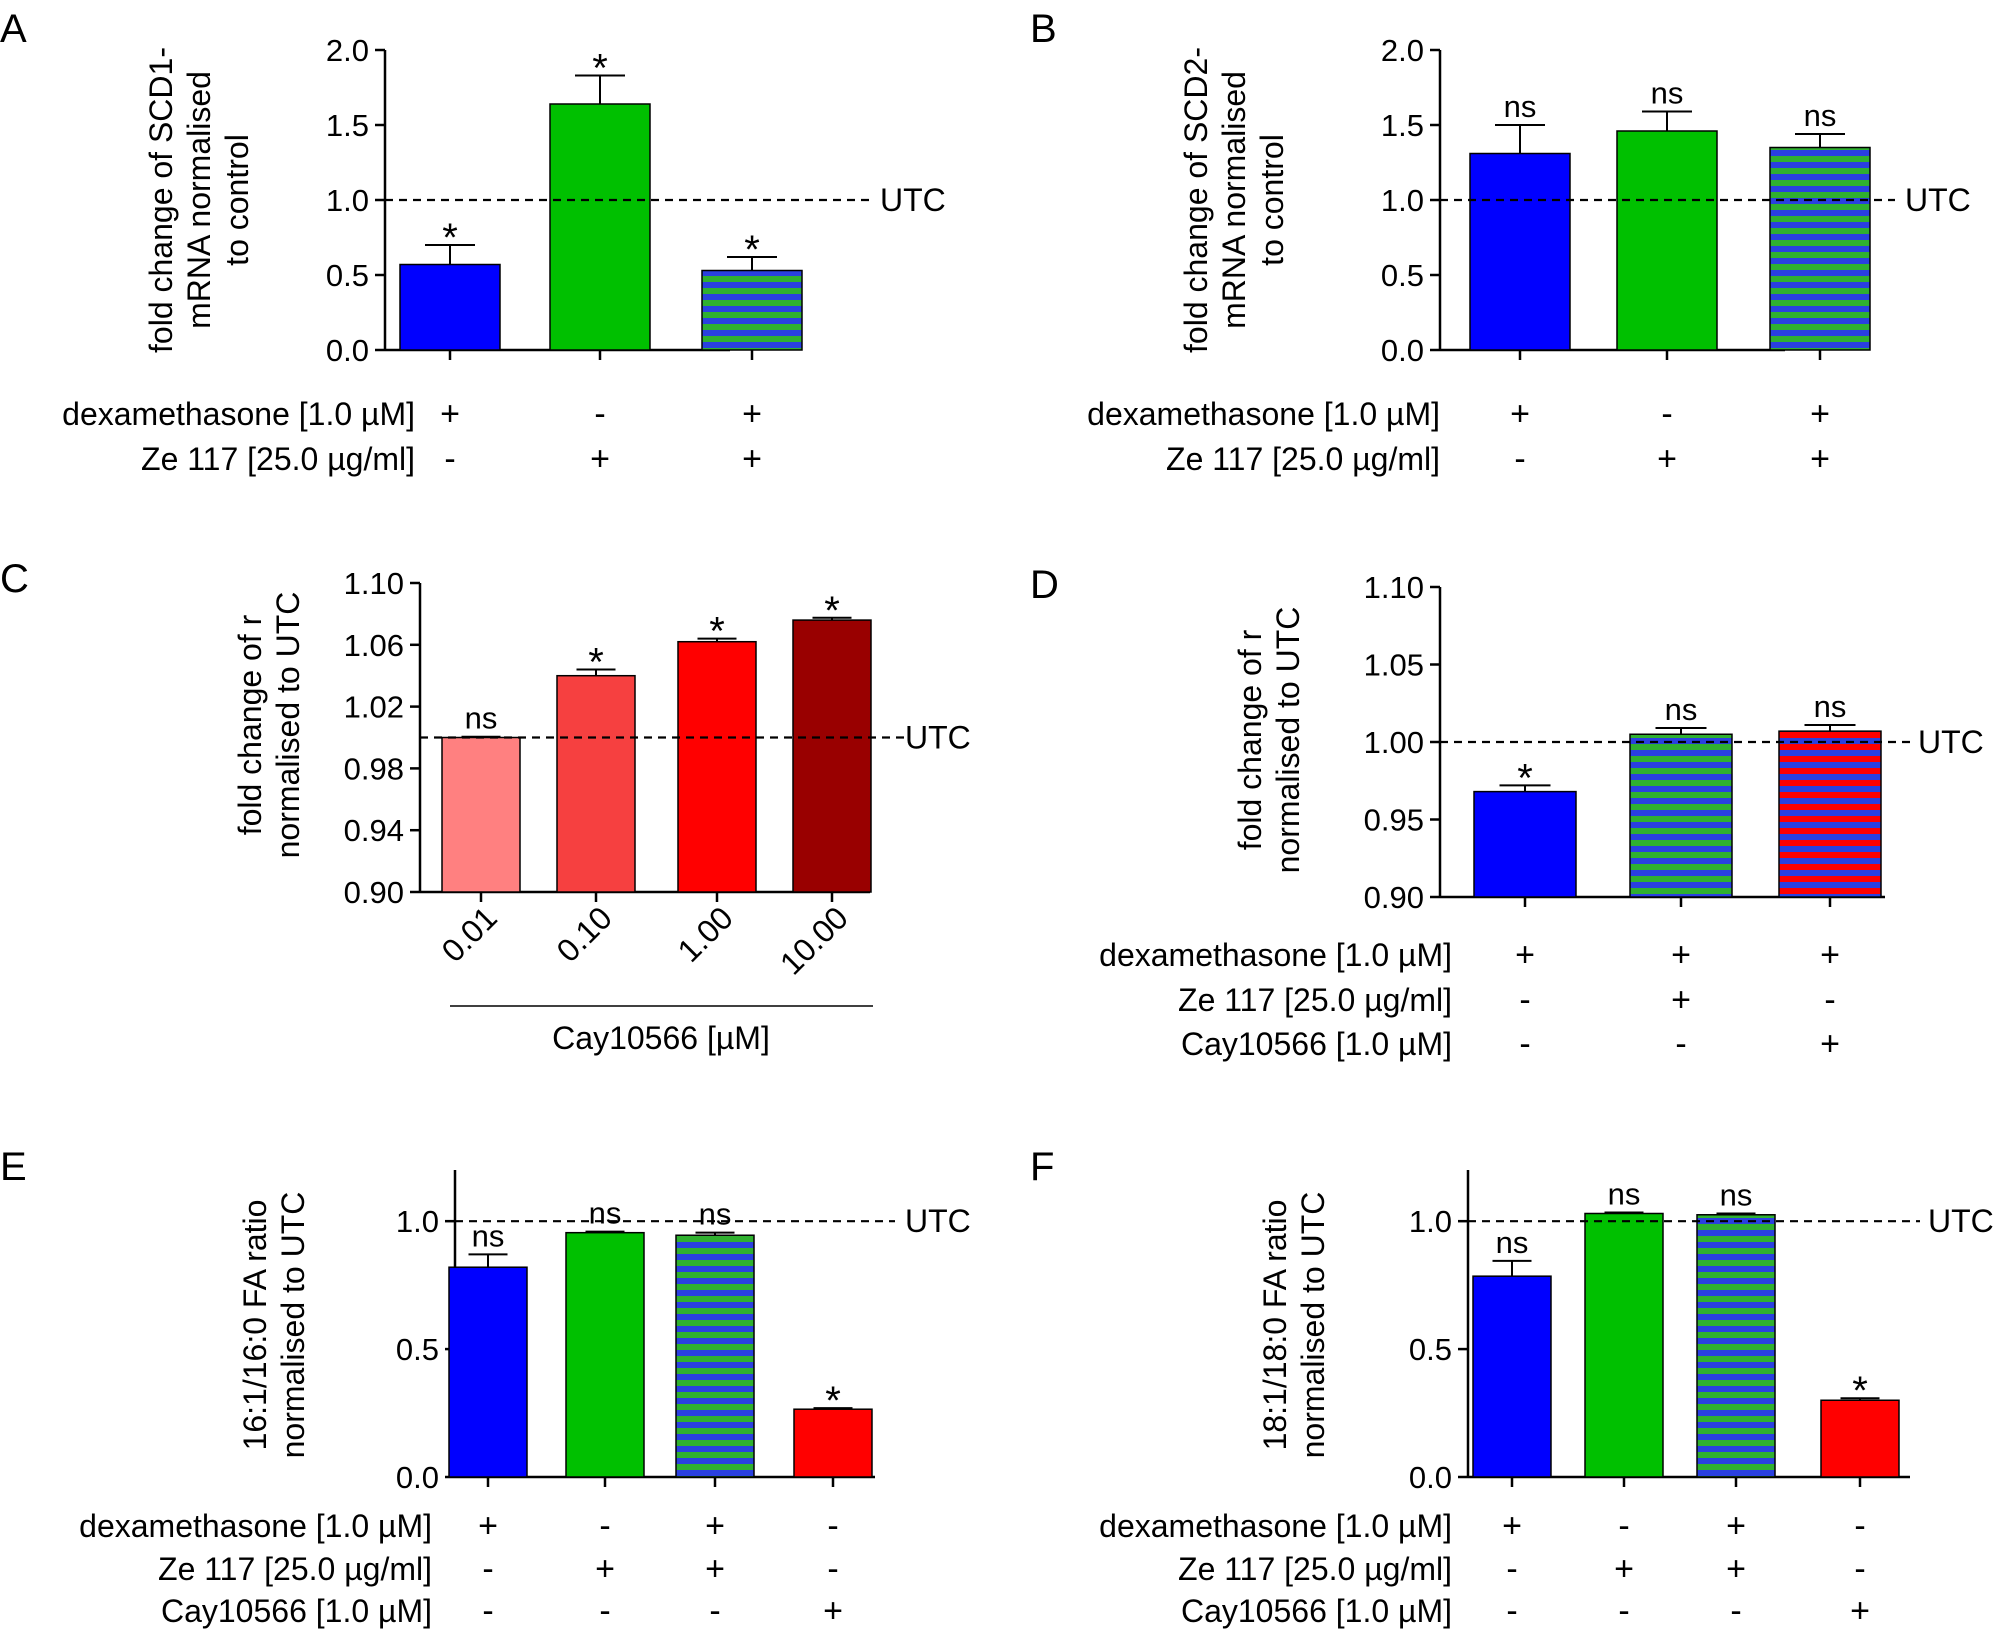  Describe the element at coordinates (417, 1477) in the screenshot. I see `y-tick-label: 0.0` at that location.